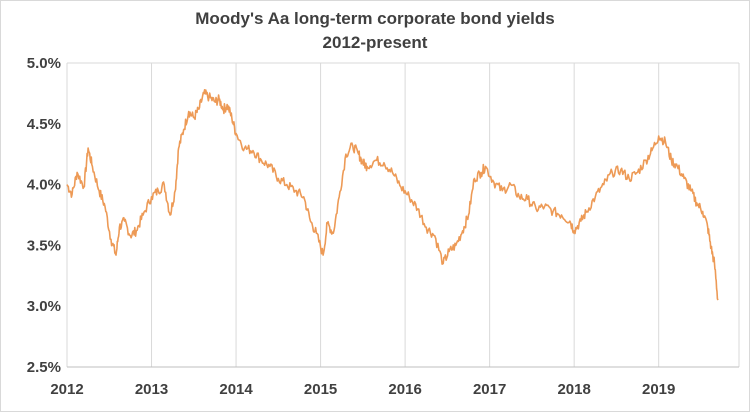 Image resolution: width=750 pixels, height=412 pixels. Describe the element at coordinates (658, 389) in the screenshot. I see `x-tick-label: 2019` at that location.